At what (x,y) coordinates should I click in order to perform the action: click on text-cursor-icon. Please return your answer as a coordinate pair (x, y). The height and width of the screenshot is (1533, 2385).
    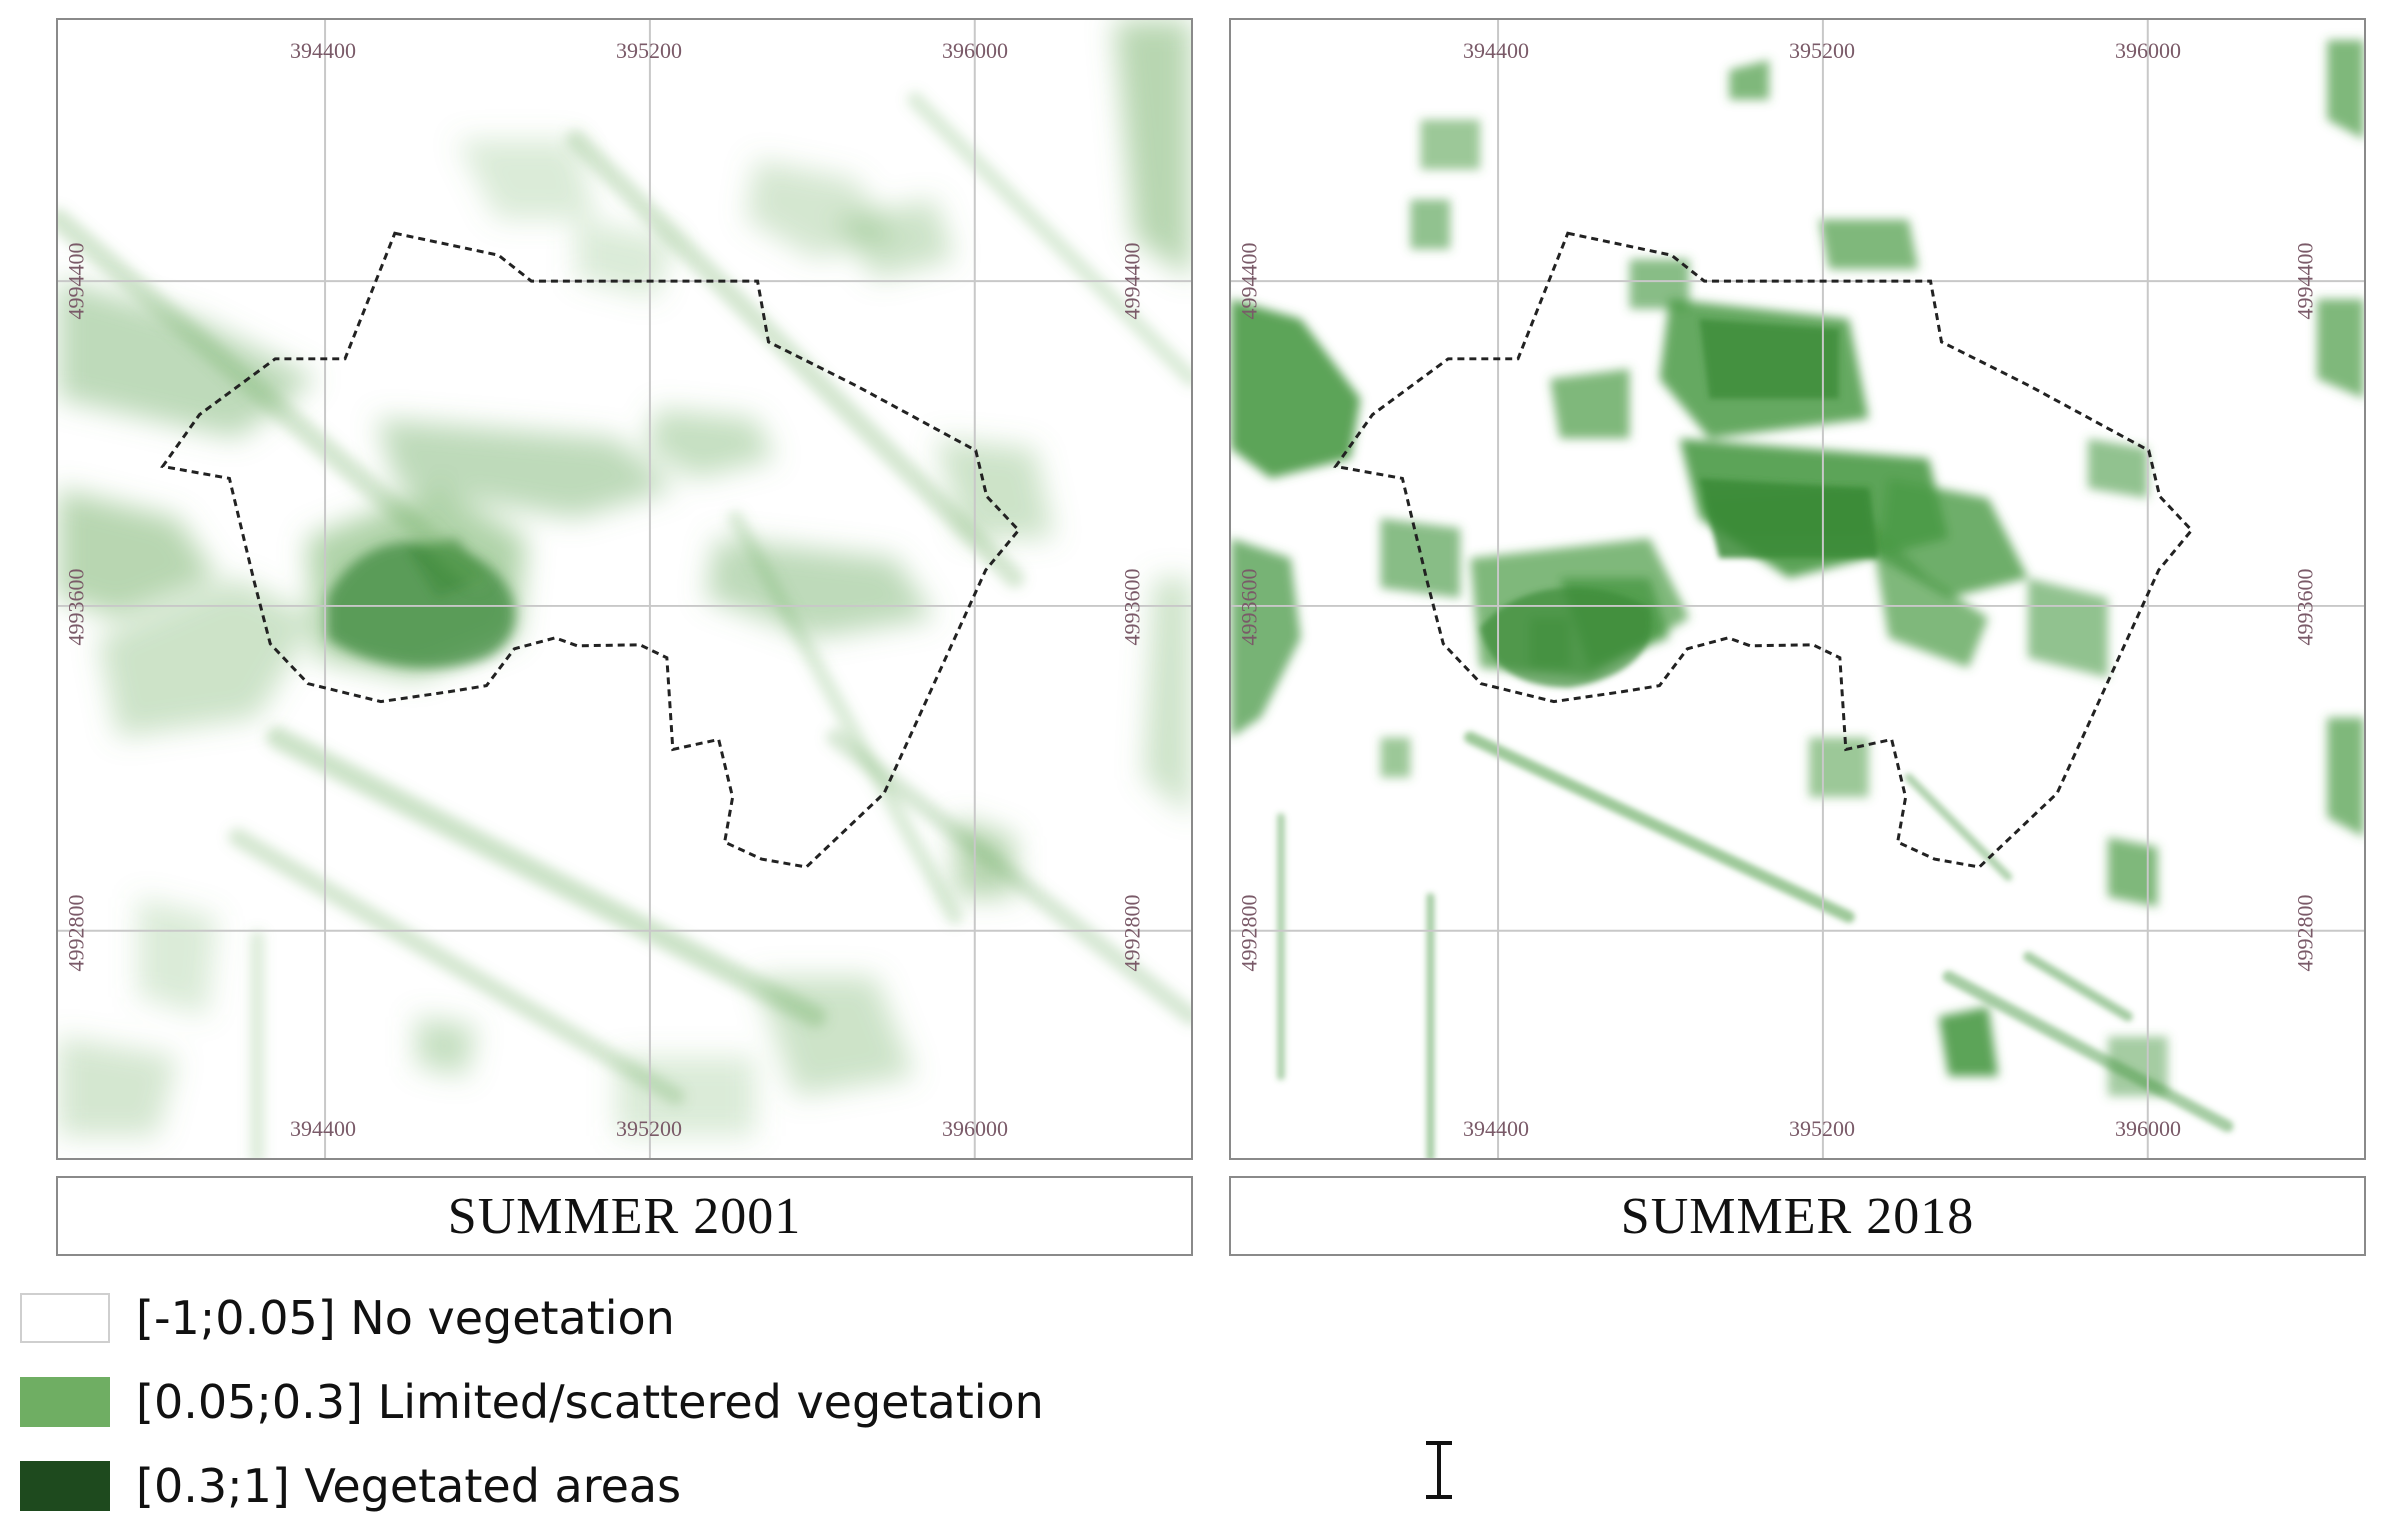
    Looking at the image, I should click on (1439, 1470).